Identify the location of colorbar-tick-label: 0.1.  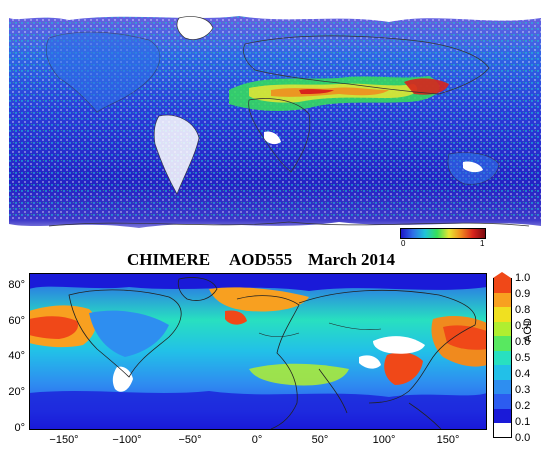
(523, 422).